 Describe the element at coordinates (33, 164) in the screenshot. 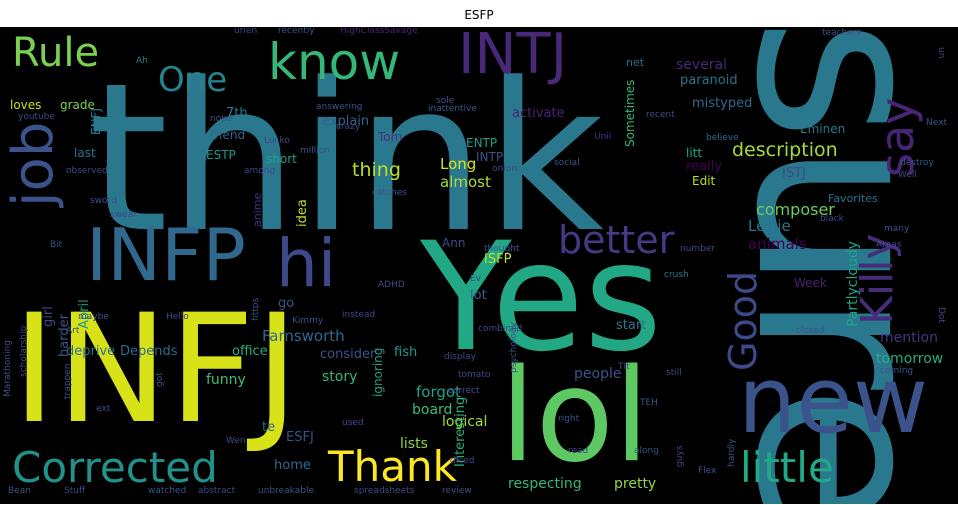

I see `word: job` at that location.